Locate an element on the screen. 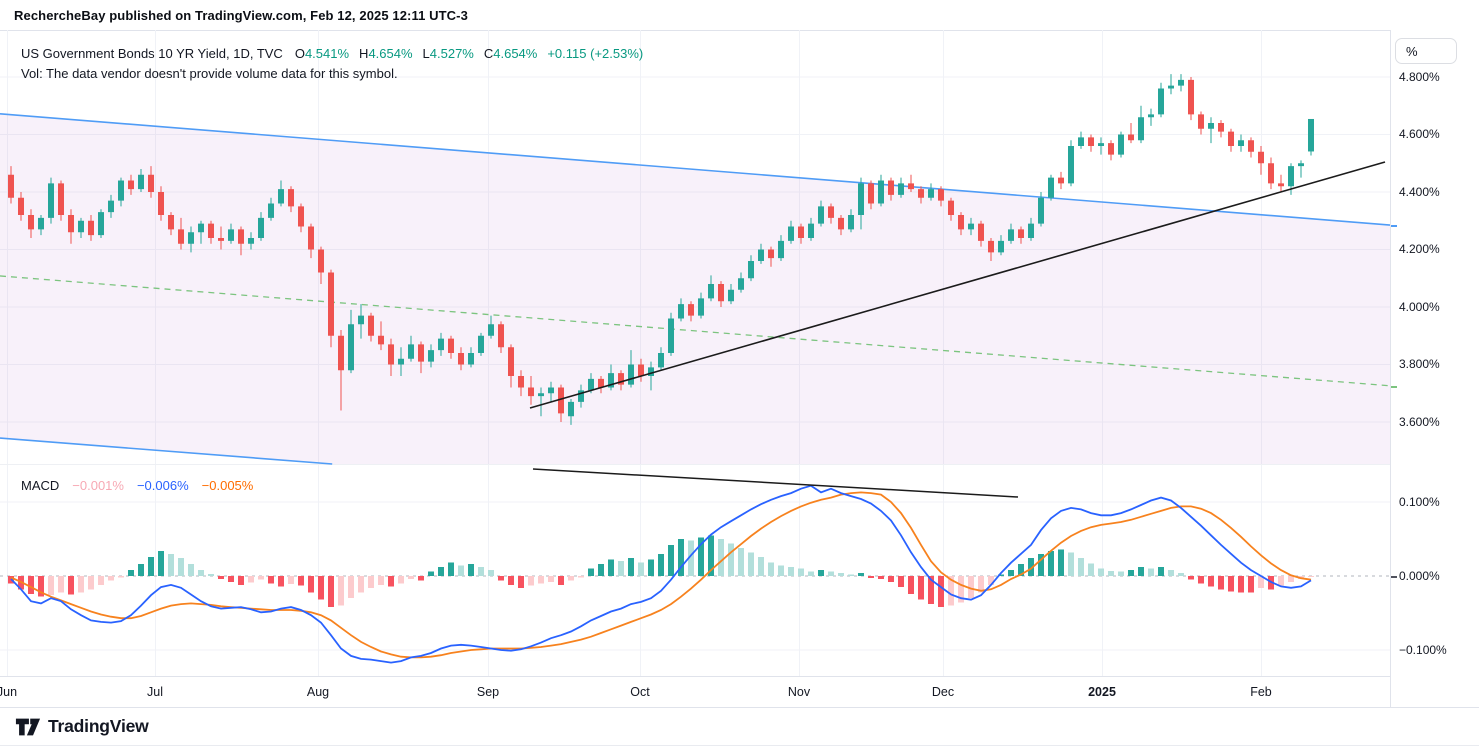 Image resolution: width=1479 pixels, height=754 pixels. tradingview-logo: TradingView is located at coordinates (82, 726).